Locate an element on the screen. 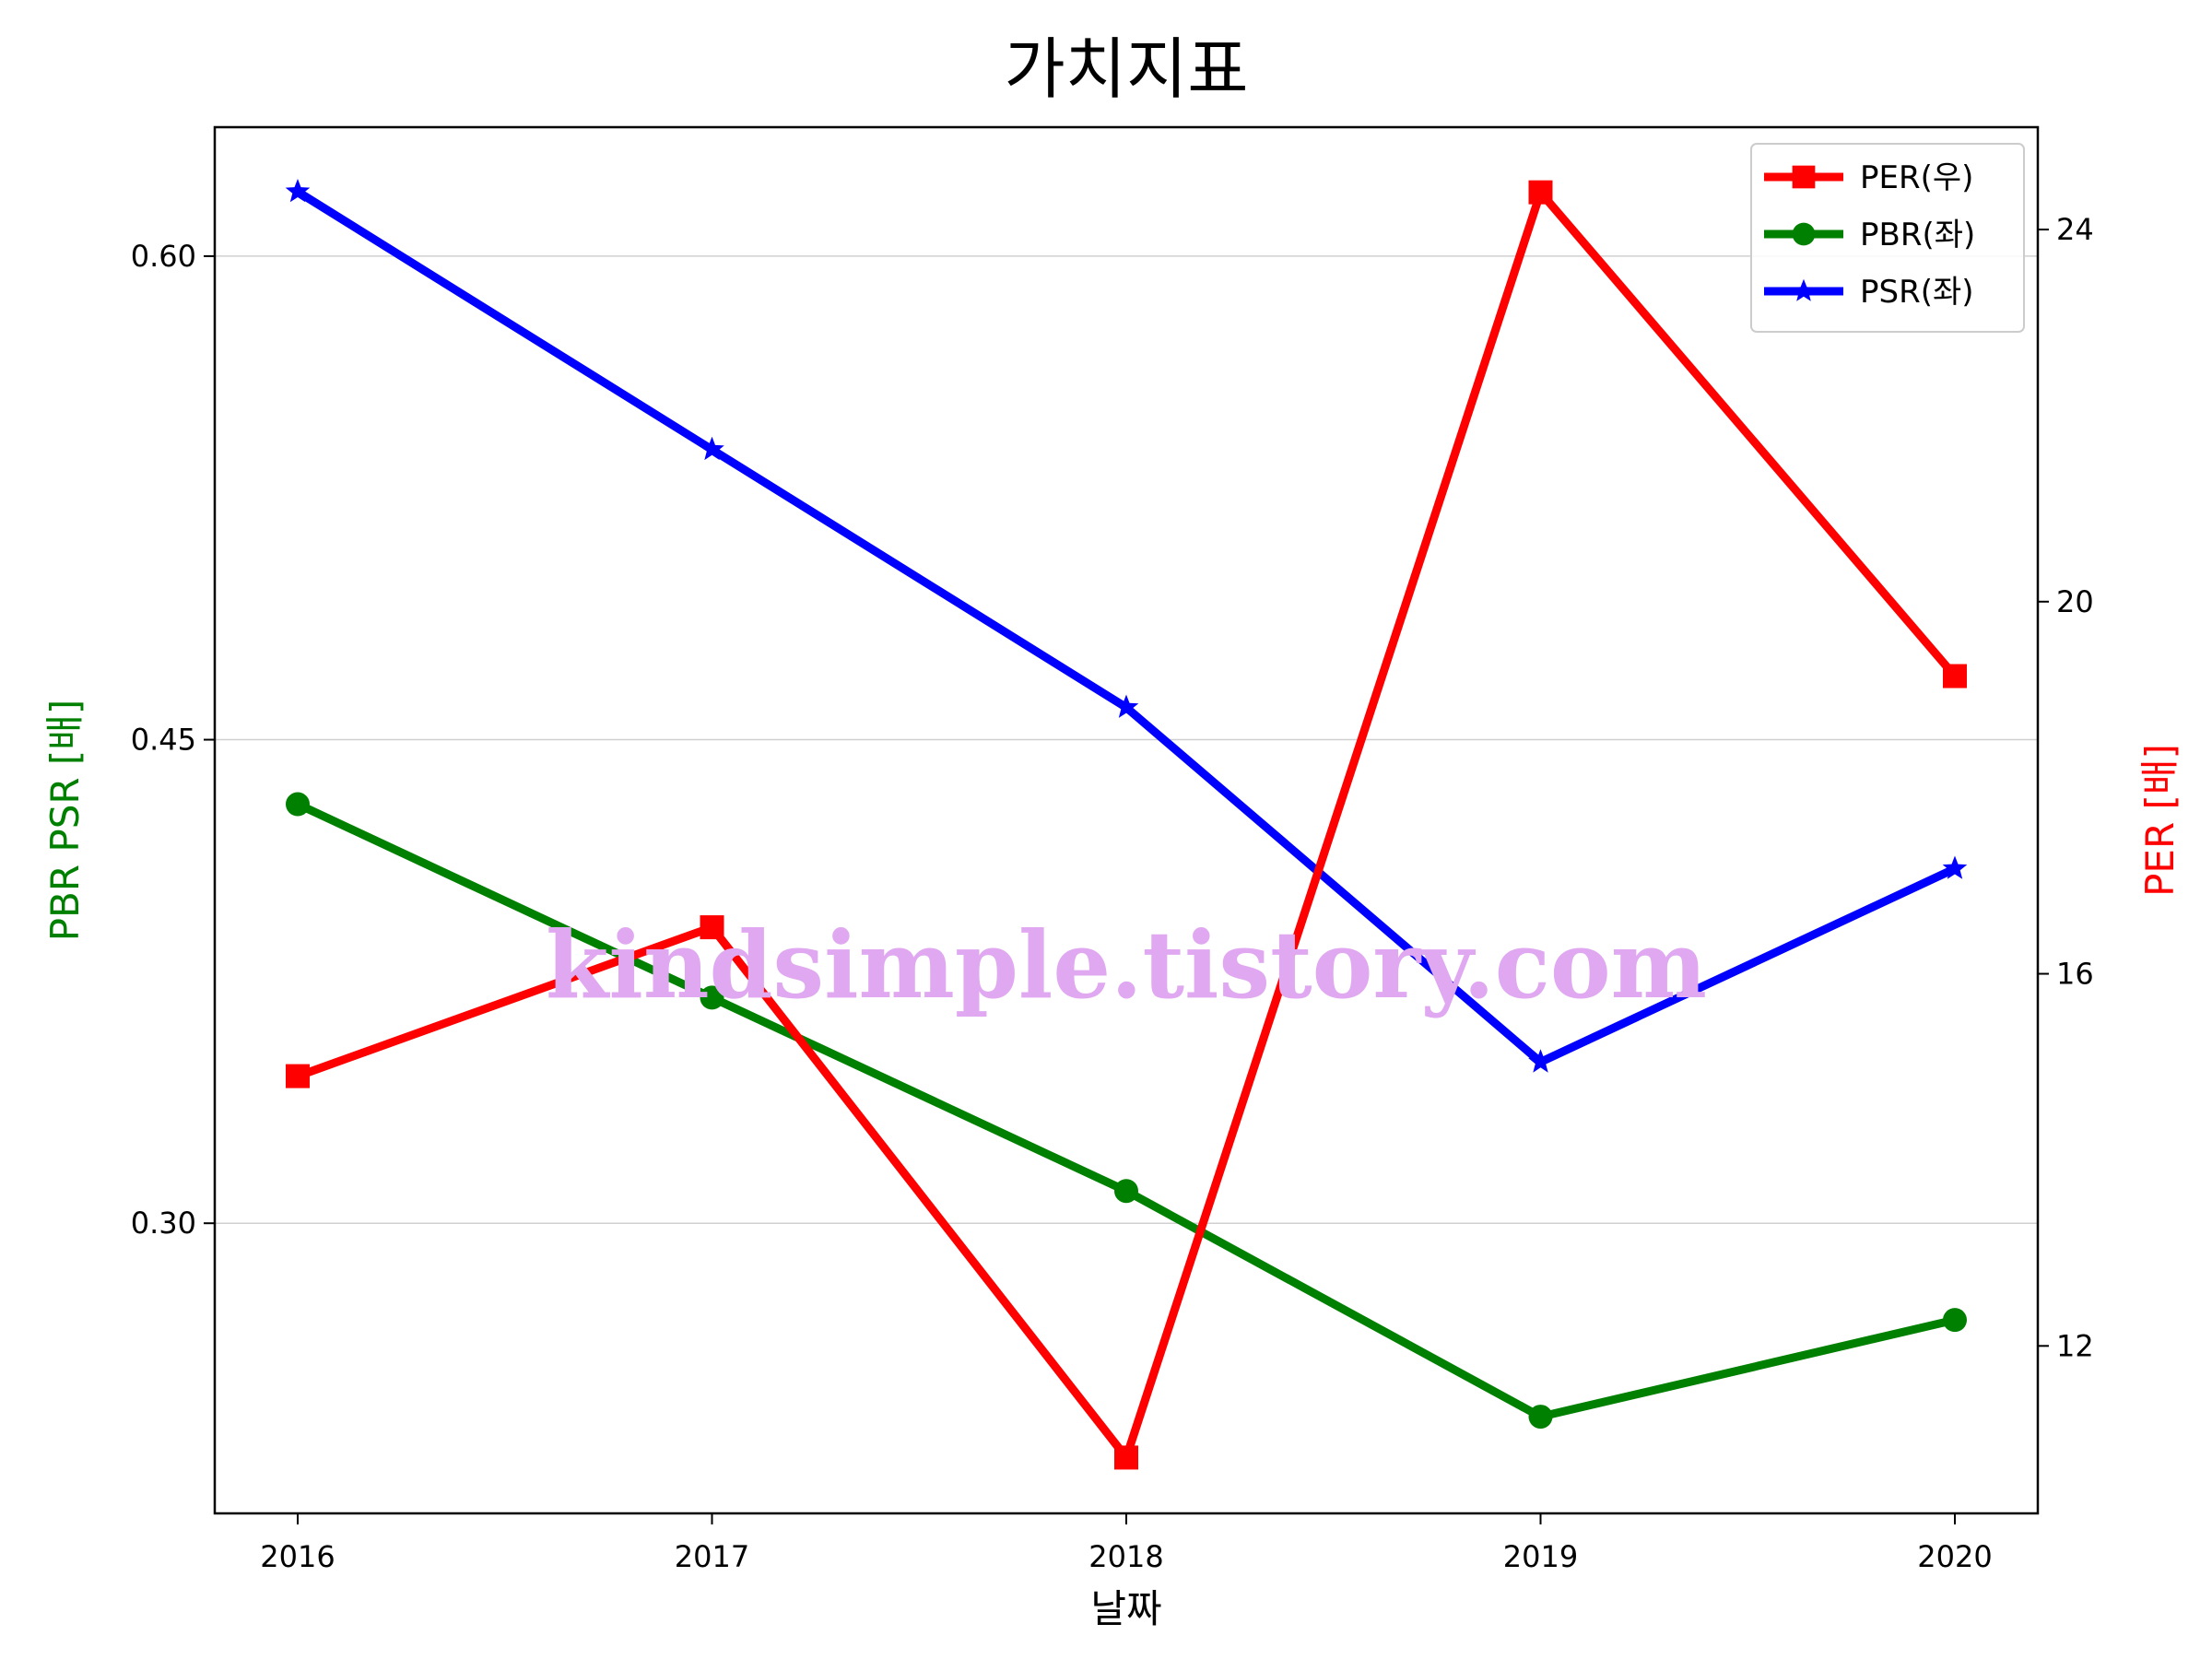 The width and height of the screenshot is (2212, 1659). right-tick-label-1: 16 is located at coordinates (2075, 974).